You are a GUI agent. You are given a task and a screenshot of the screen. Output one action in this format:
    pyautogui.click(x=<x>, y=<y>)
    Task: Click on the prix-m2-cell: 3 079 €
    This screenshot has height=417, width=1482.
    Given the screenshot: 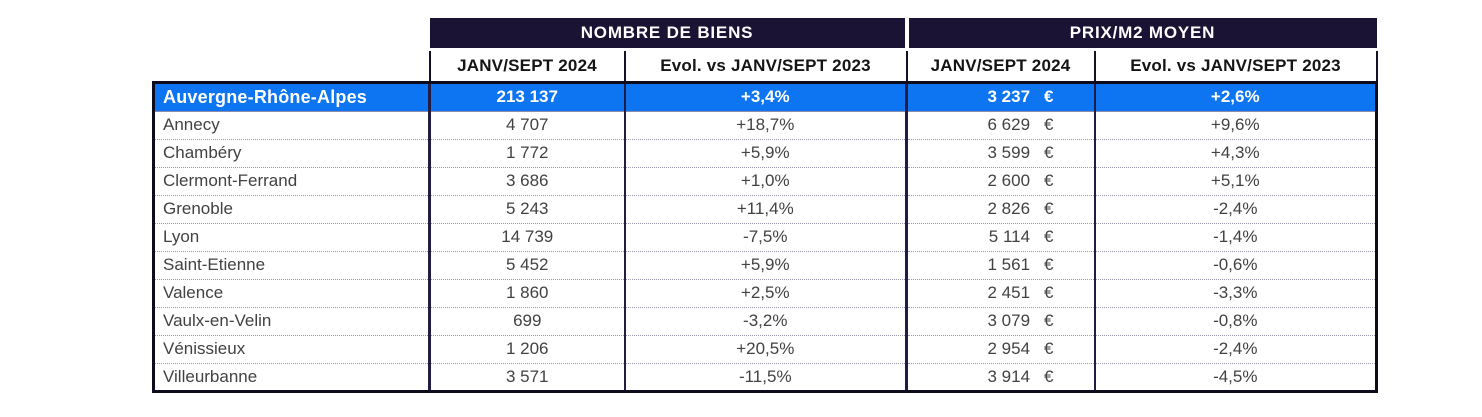 What is the action you would take?
    pyautogui.click(x=1000, y=321)
    